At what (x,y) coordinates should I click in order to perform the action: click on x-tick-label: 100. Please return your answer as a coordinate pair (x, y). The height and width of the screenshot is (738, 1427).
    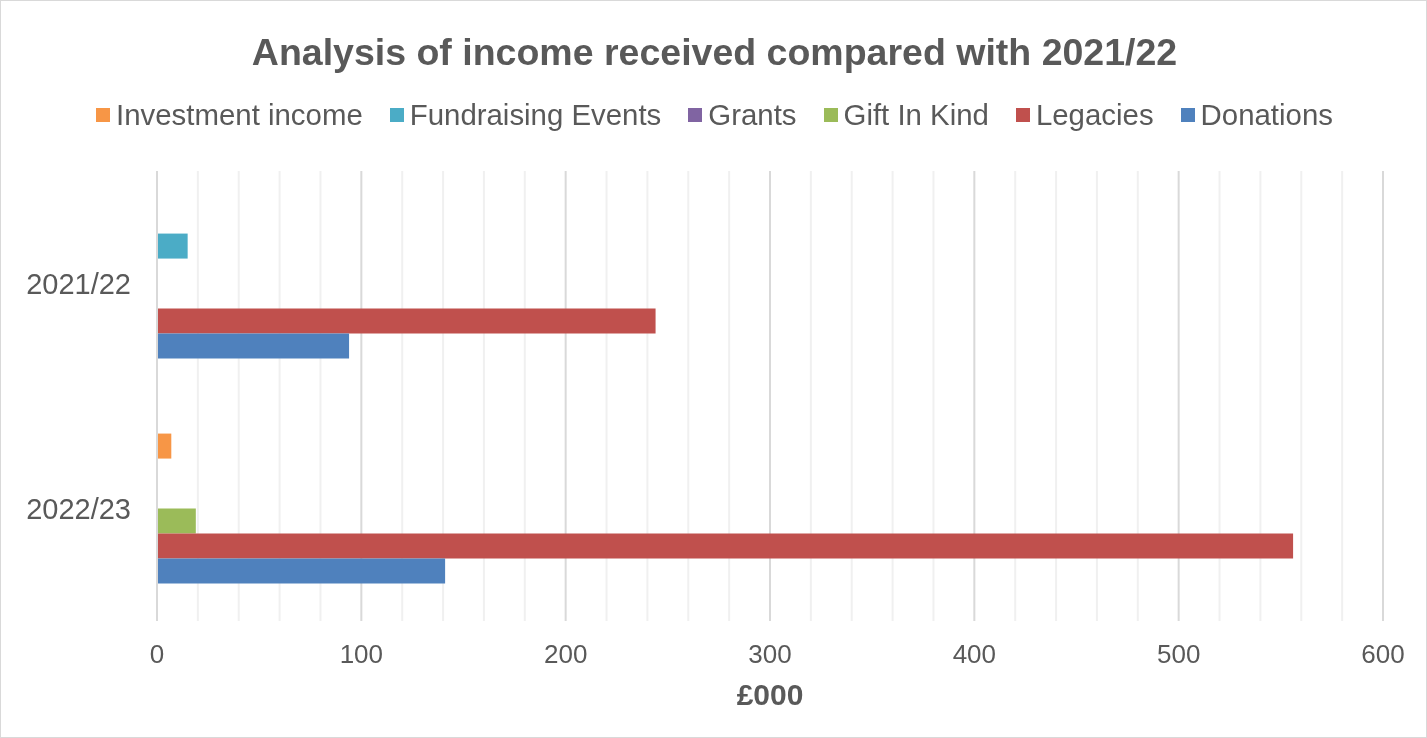
    Looking at the image, I should click on (361, 654).